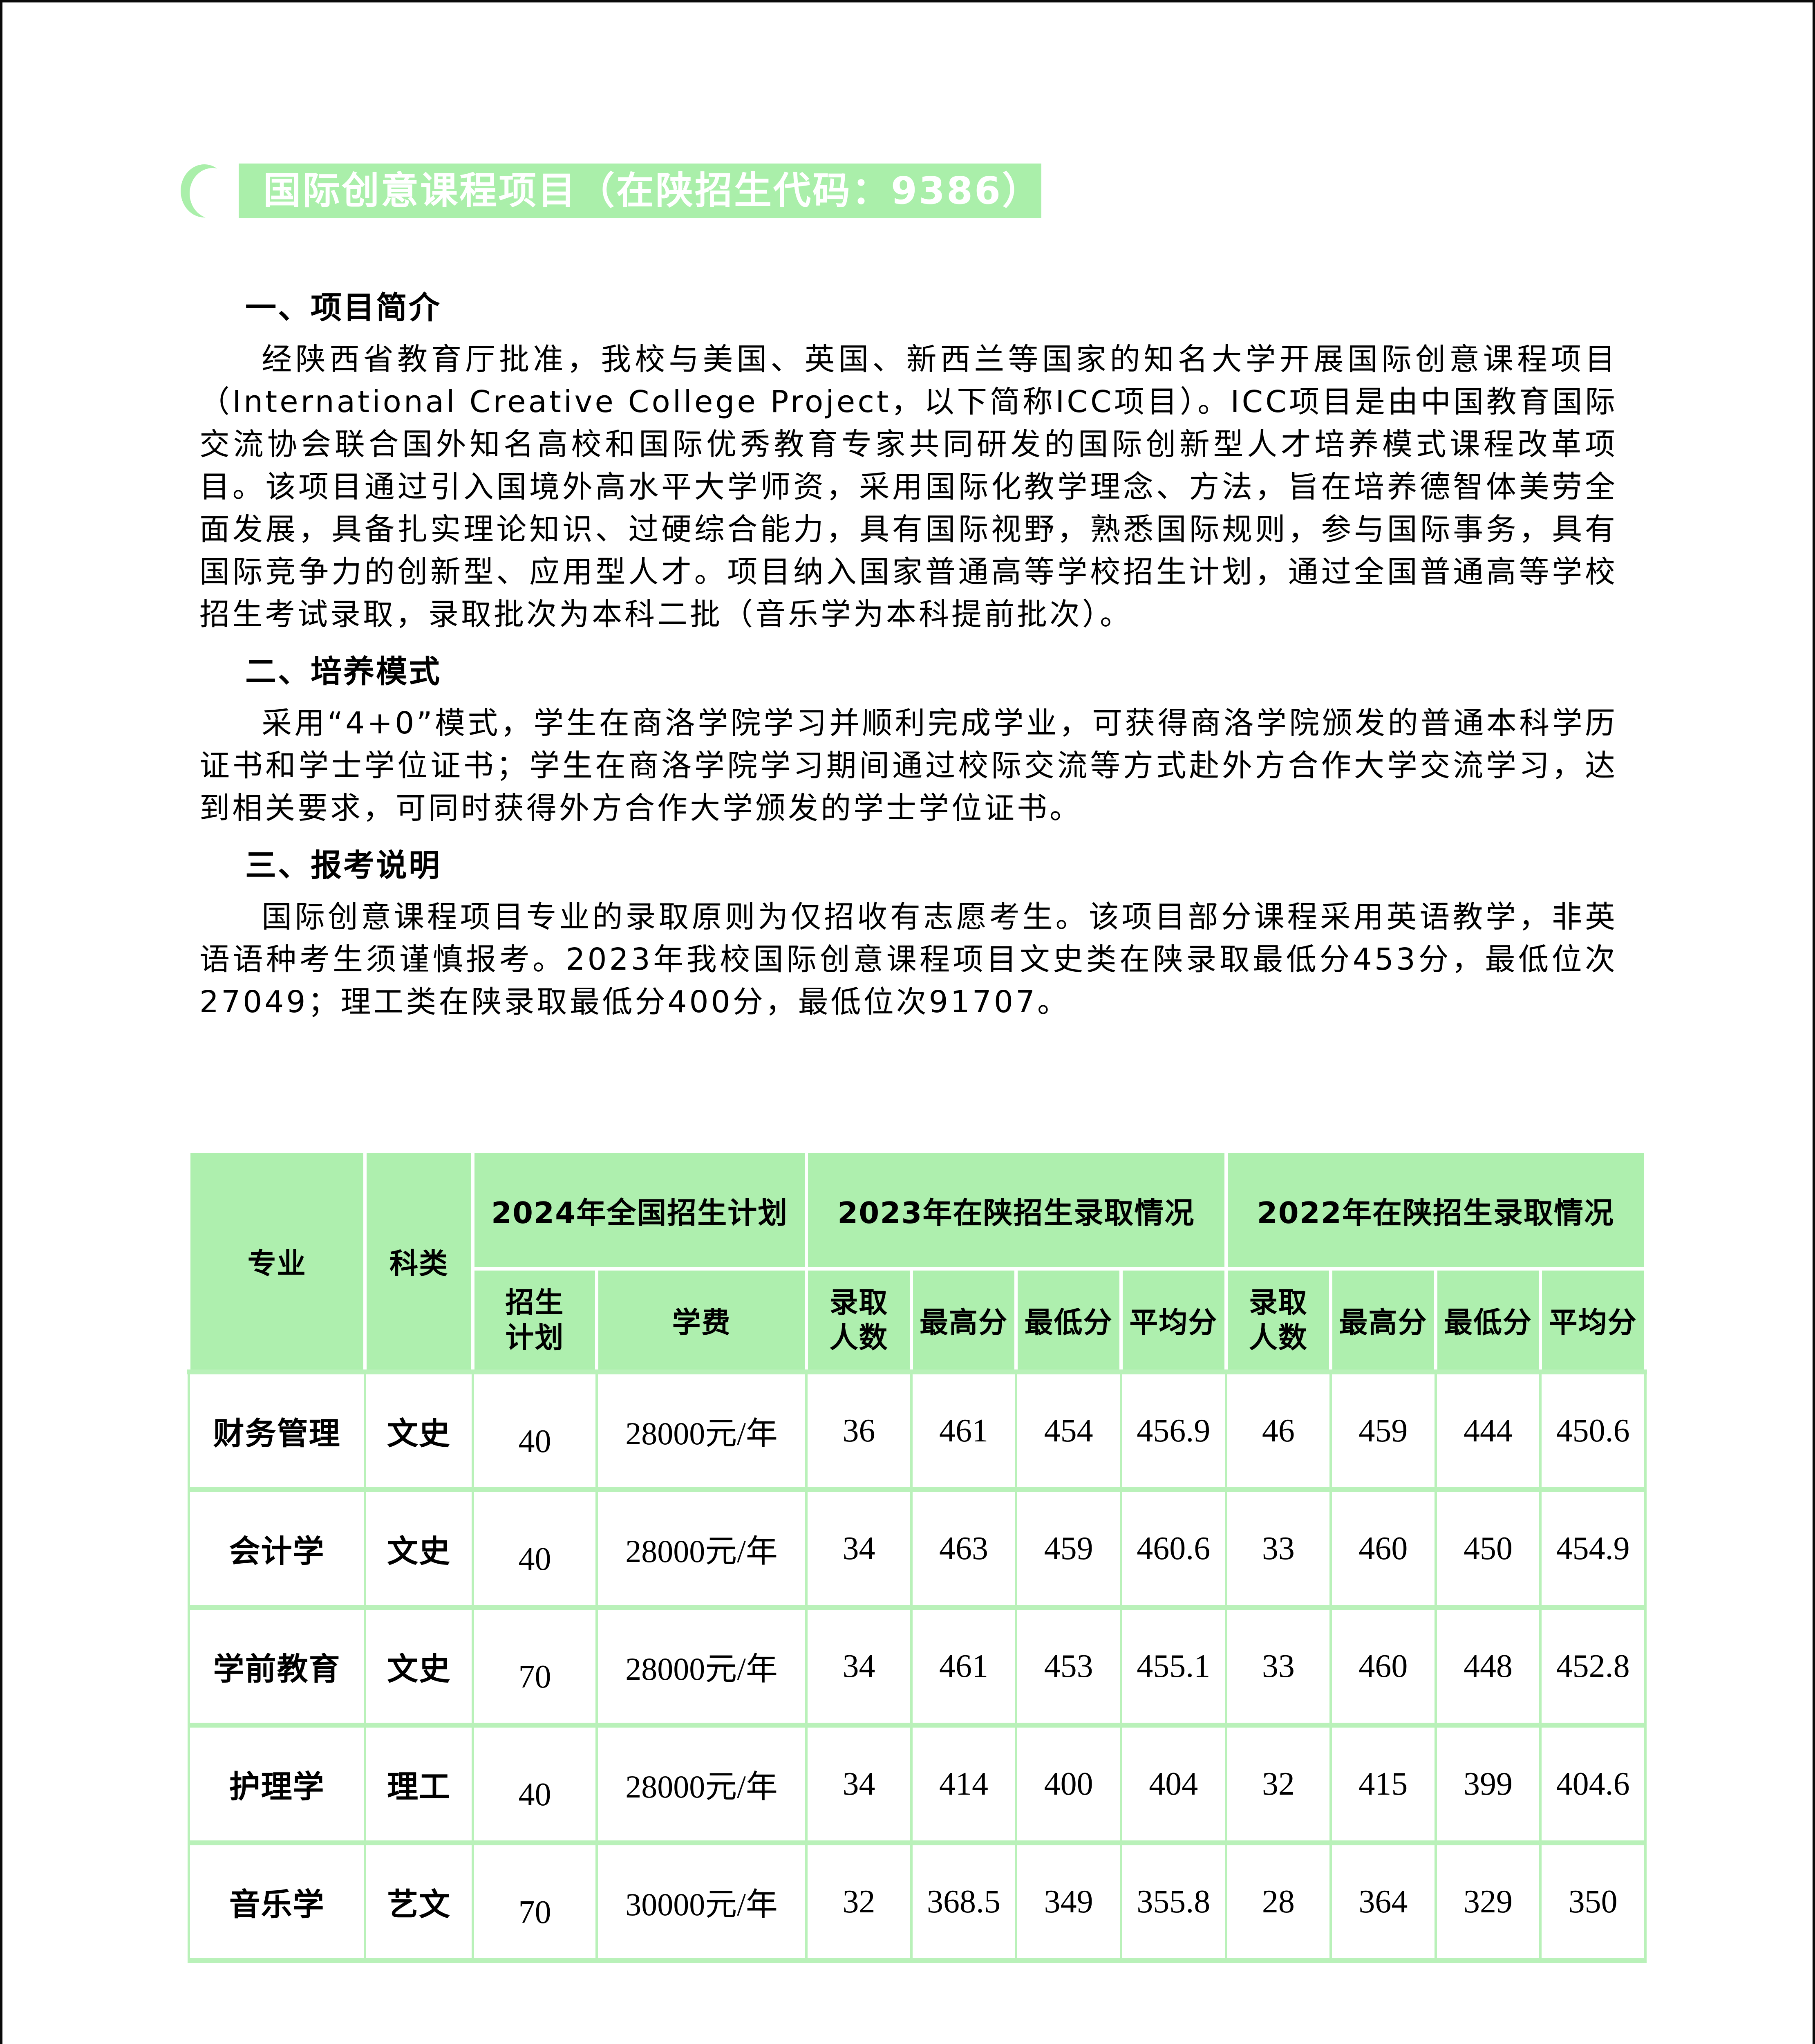  Describe the element at coordinates (859, 1430) in the screenshot. I see `cell-2023-count: 36` at that location.